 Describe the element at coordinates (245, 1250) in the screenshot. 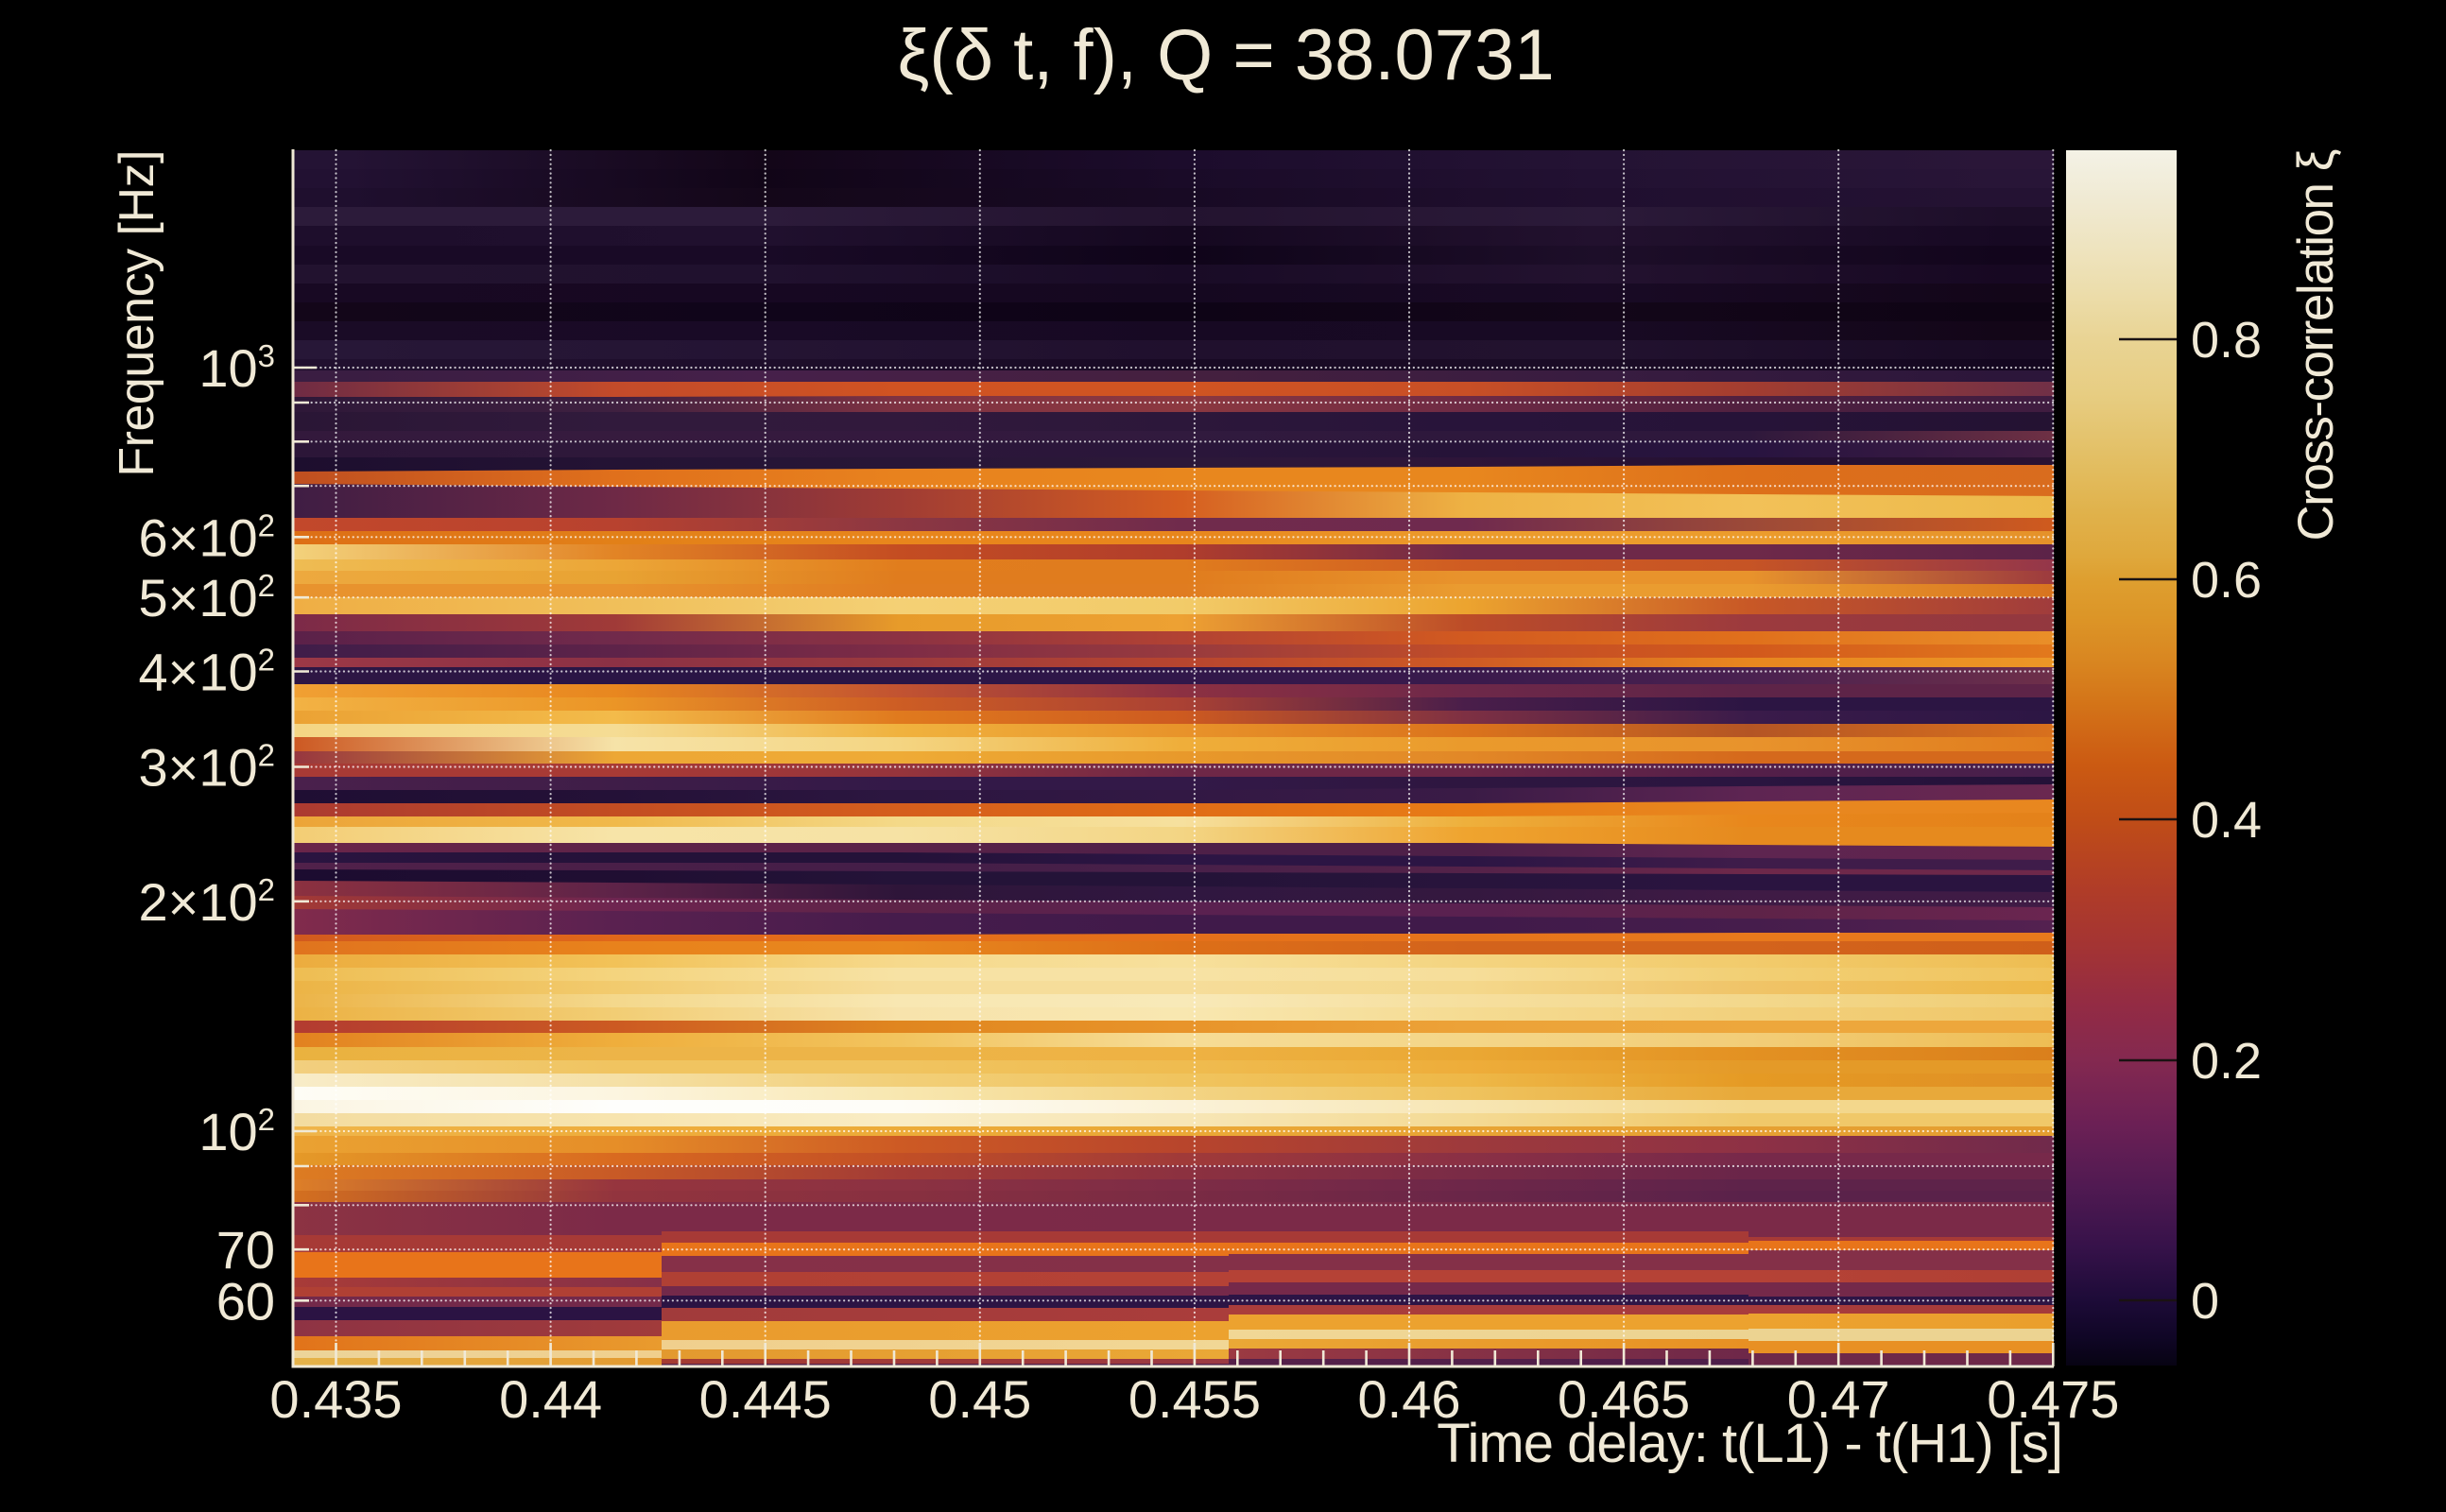

I see `svg-text: 70` at that location.